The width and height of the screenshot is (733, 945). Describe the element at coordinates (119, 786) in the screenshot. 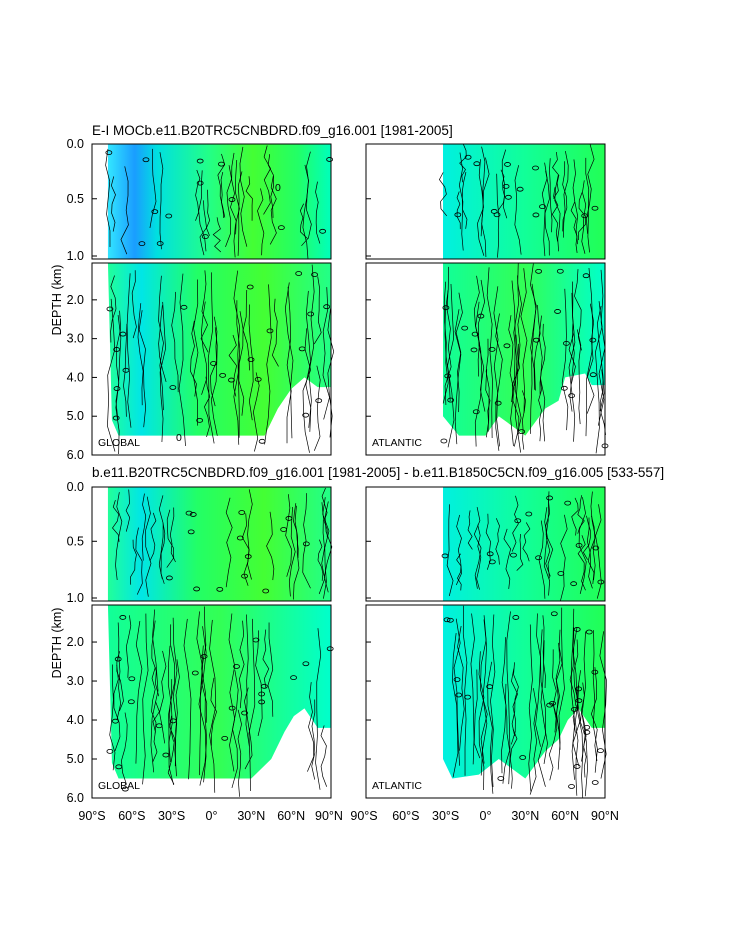

I see `figure-2-global-region-label: GLOBAL` at that location.